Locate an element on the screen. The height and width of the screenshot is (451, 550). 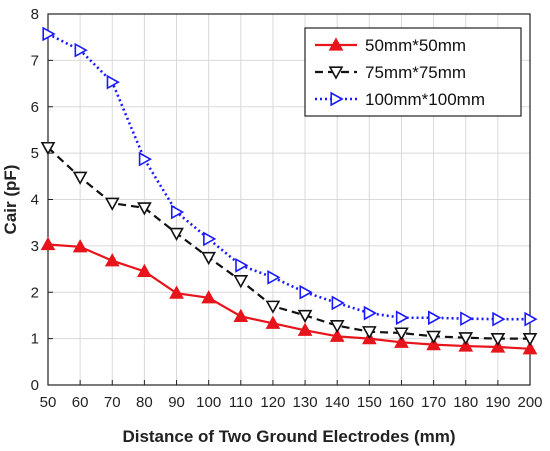
x-tick-label: 110 is located at coordinates (241, 402).